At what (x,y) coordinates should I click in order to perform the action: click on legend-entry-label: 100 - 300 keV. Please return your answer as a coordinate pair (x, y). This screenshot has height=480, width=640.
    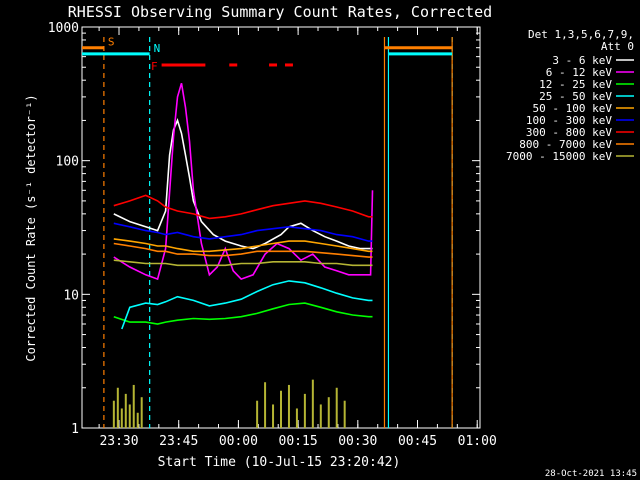
    Looking at the image, I should click on (569, 120).